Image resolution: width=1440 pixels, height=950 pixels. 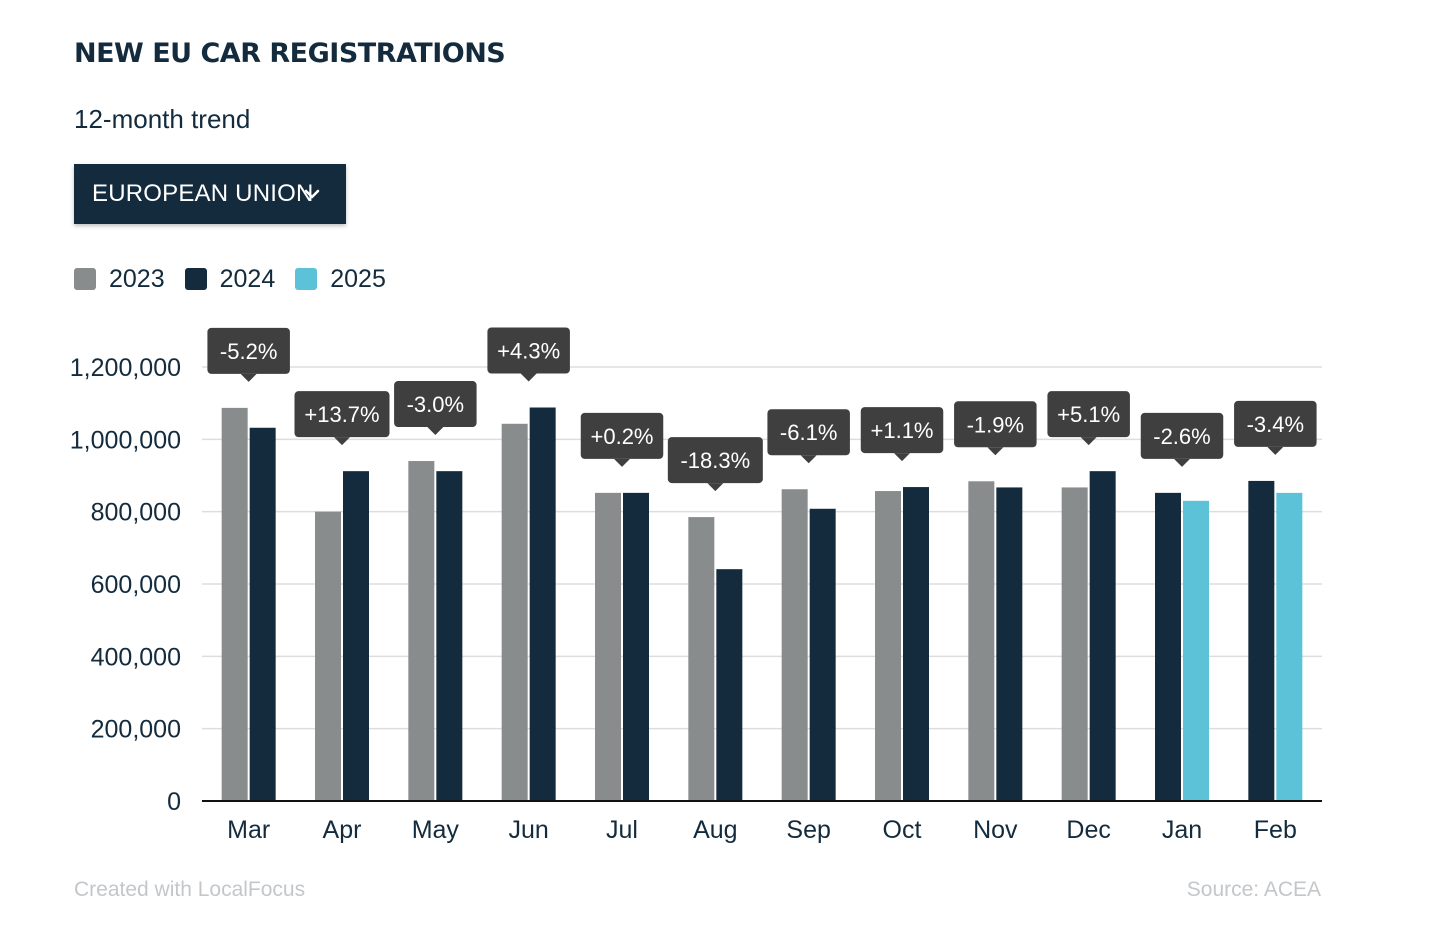 I want to click on bar-2024-sep, so click(x=822, y=654).